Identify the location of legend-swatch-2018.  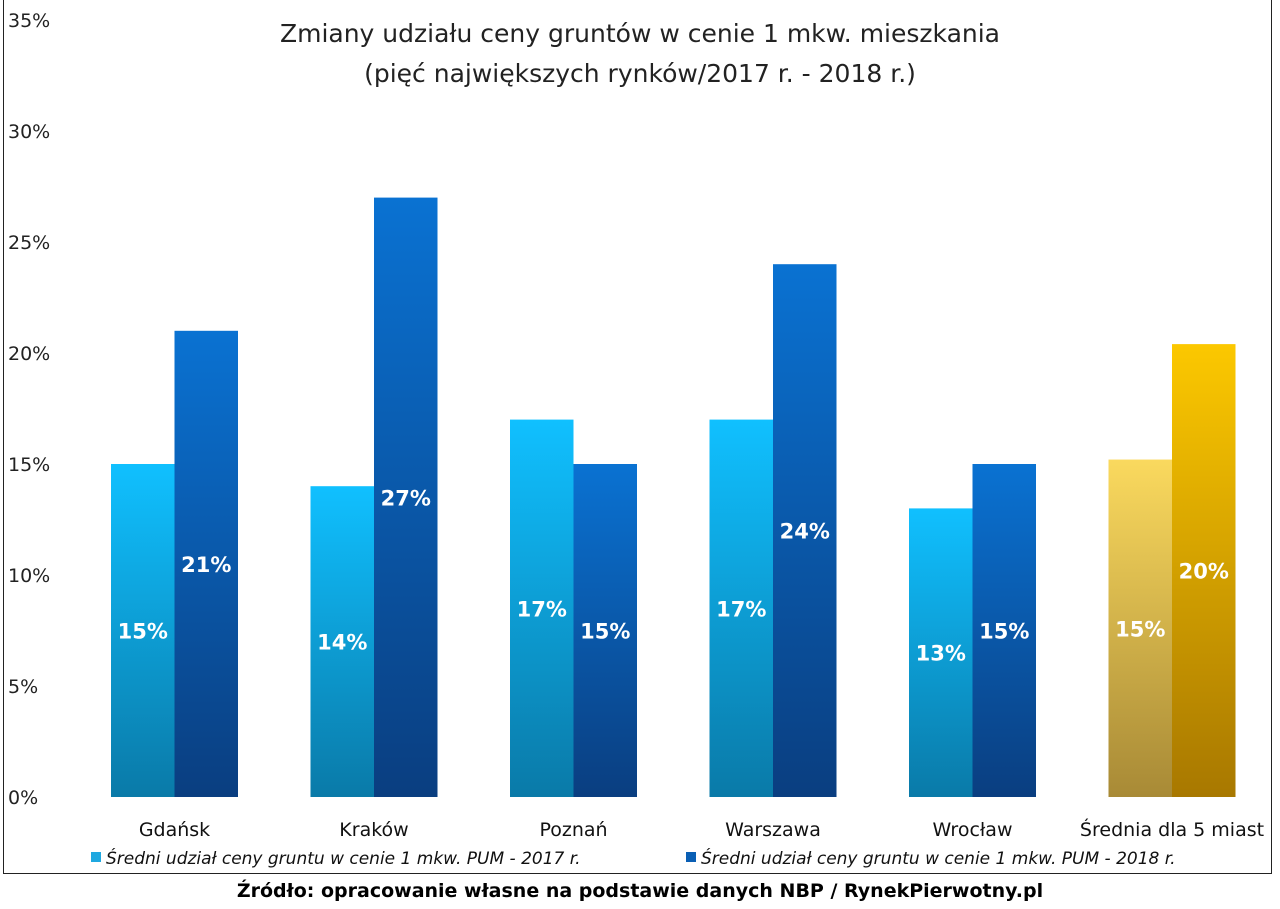
(691, 857).